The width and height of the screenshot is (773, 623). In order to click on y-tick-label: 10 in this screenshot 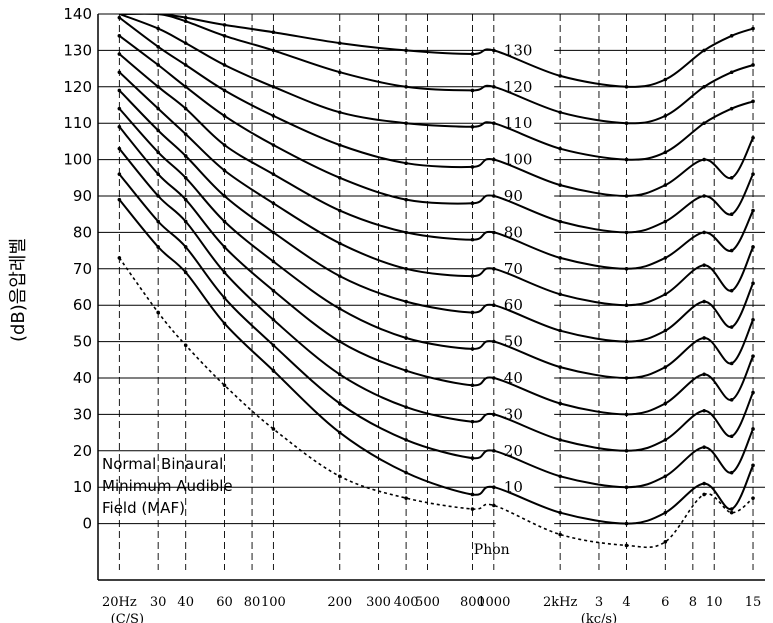, I will do `click(82, 487)`.